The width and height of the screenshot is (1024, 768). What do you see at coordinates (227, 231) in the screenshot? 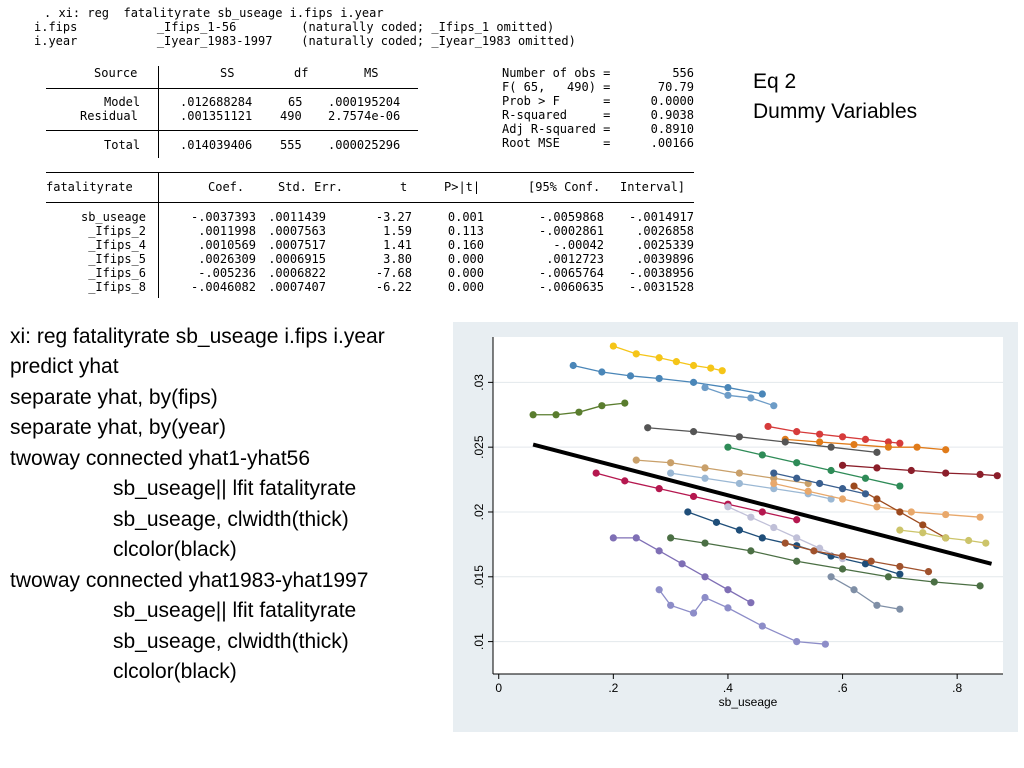
I see `coef-cell: .0011998` at bounding box center [227, 231].